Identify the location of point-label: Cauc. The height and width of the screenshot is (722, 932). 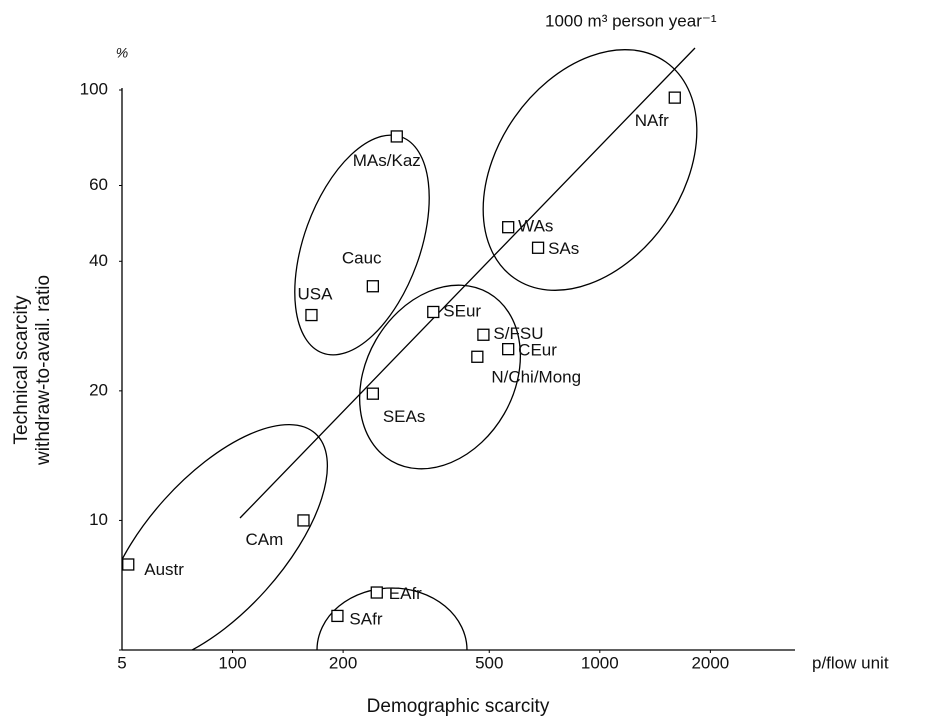
(362, 258).